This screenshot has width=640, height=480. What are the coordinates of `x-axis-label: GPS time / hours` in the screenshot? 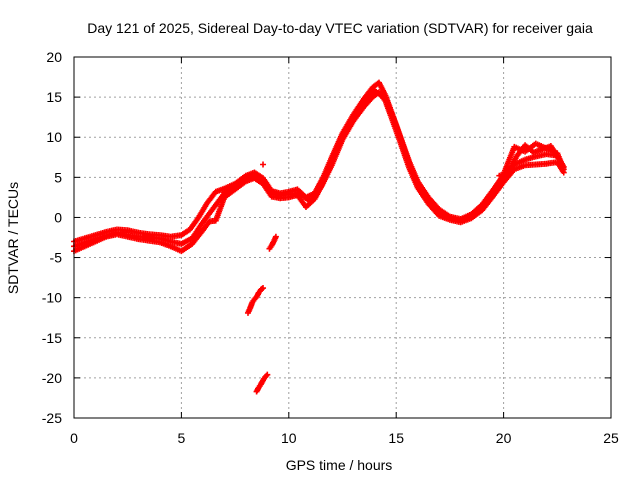 It's located at (339, 465).